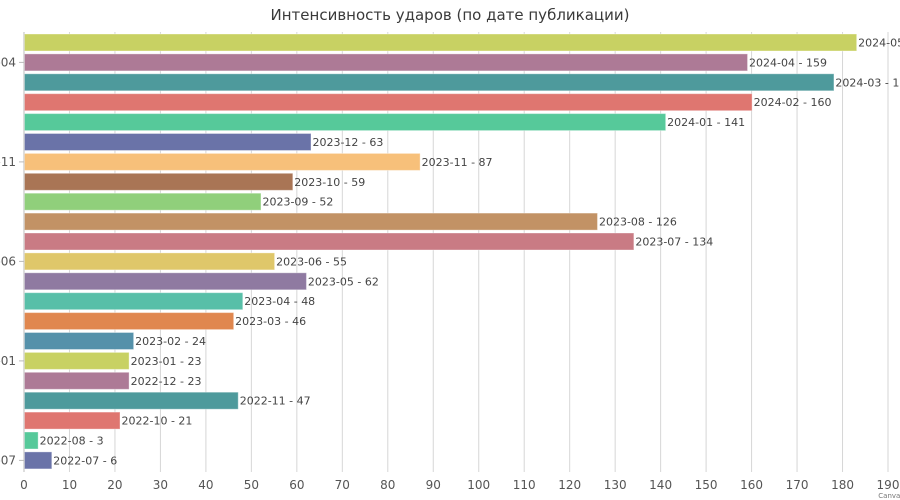 Image resolution: width=900 pixels, height=500 pixels. Describe the element at coordinates (387, 485) in the screenshot. I see `x-tick-label: 80` at that location.